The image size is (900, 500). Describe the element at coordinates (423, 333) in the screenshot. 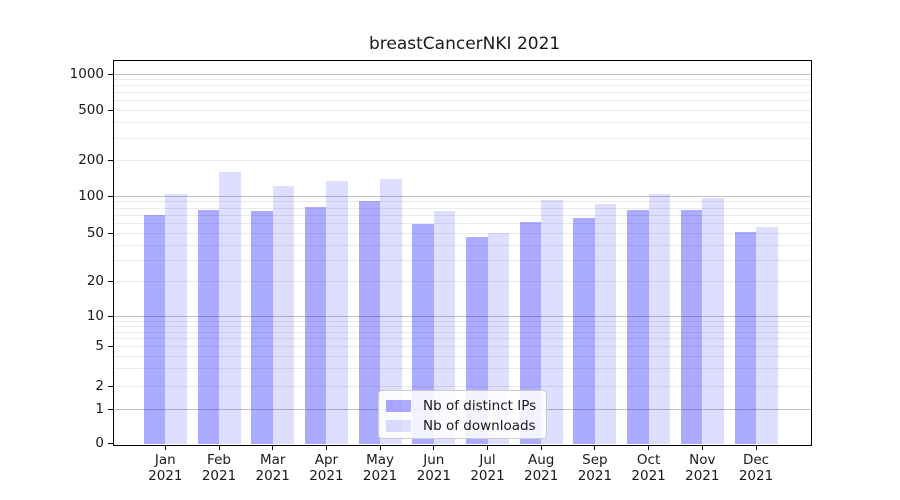

I see `bar-distinct-ips-jun` at that location.